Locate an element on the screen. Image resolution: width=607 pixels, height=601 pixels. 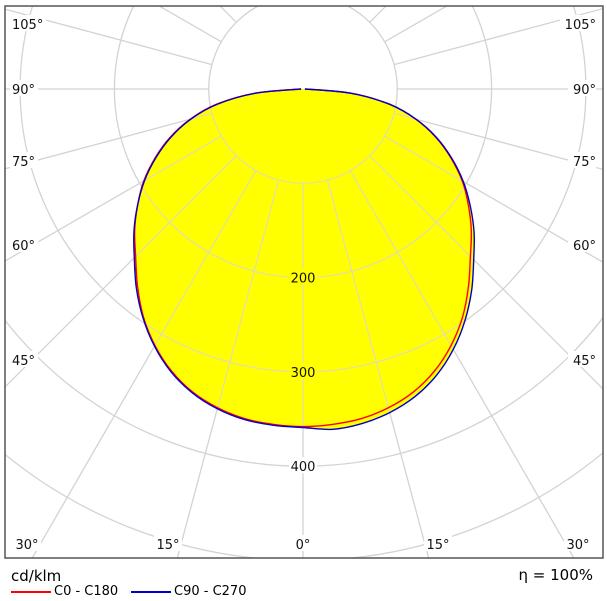
legend-label: C90 - C270 is located at coordinates (210, 591).